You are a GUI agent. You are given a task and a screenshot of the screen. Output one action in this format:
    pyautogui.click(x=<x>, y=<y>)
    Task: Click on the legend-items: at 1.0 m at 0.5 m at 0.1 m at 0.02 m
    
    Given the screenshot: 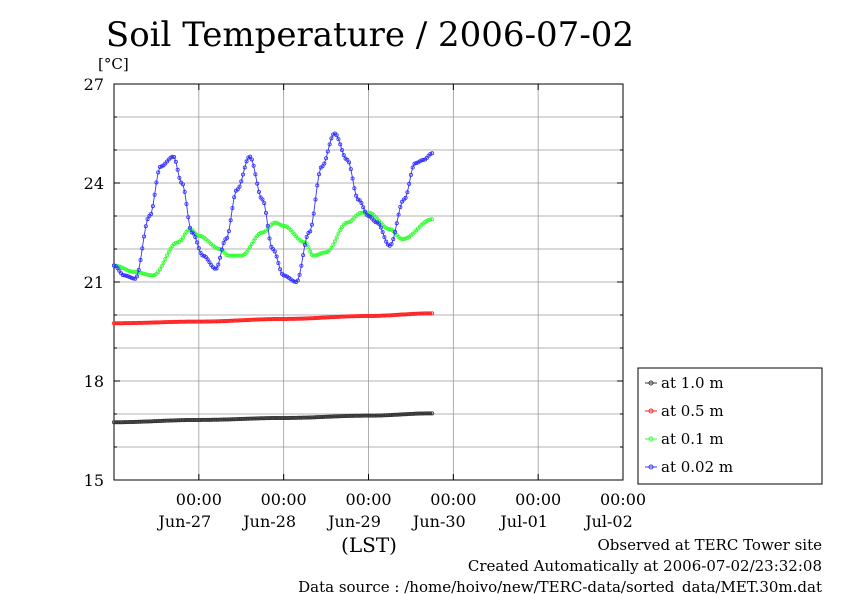 What is the action you would take?
    pyautogui.click(x=689, y=425)
    